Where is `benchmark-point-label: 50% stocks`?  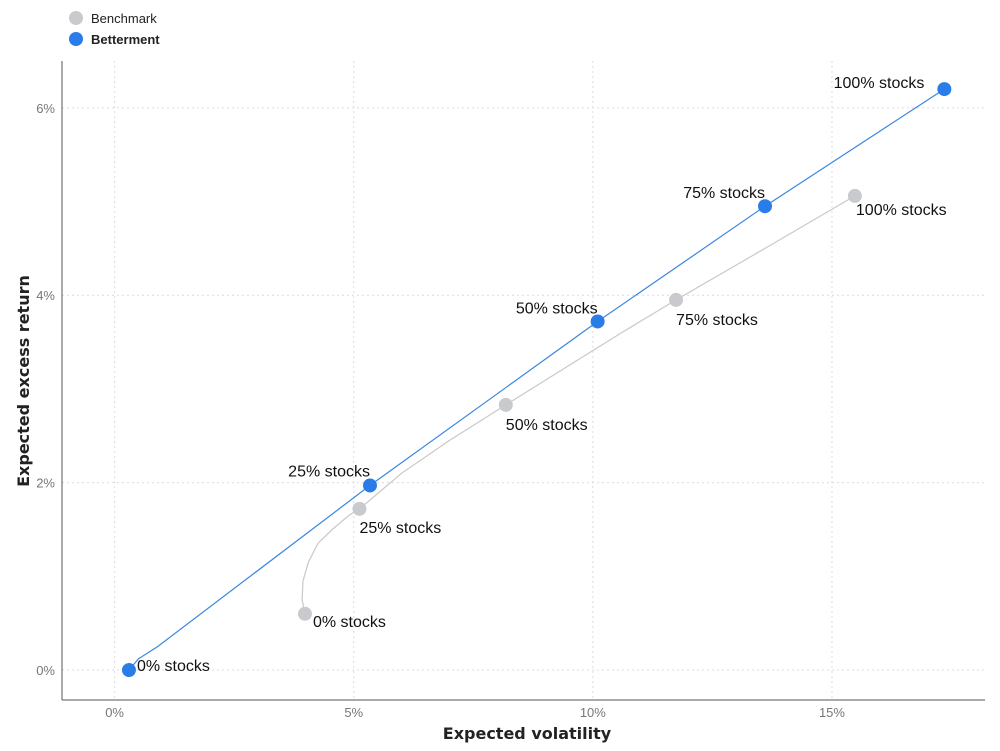
benchmark-point-label: 50% stocks is located at coordinates (547, 425).